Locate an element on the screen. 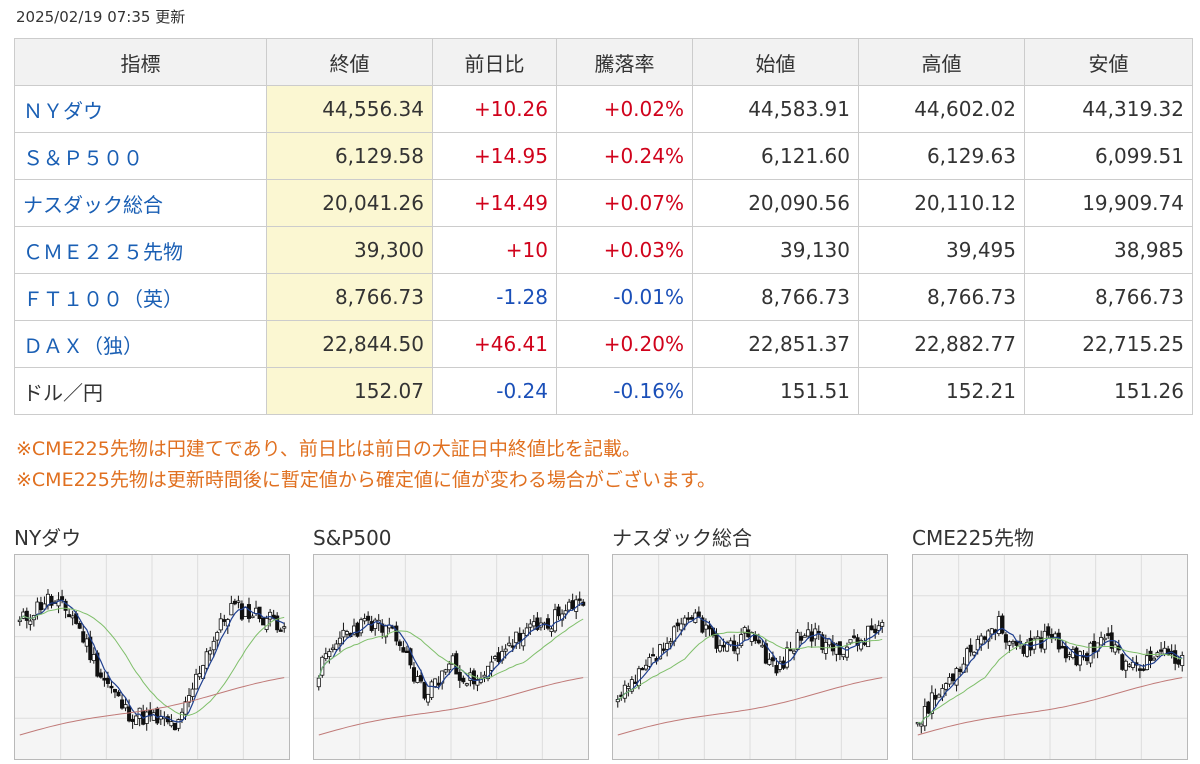 This screenshot has height=764, width=1200. index-link: ＤＡＸ（独） is located at coordinates (83, 345).